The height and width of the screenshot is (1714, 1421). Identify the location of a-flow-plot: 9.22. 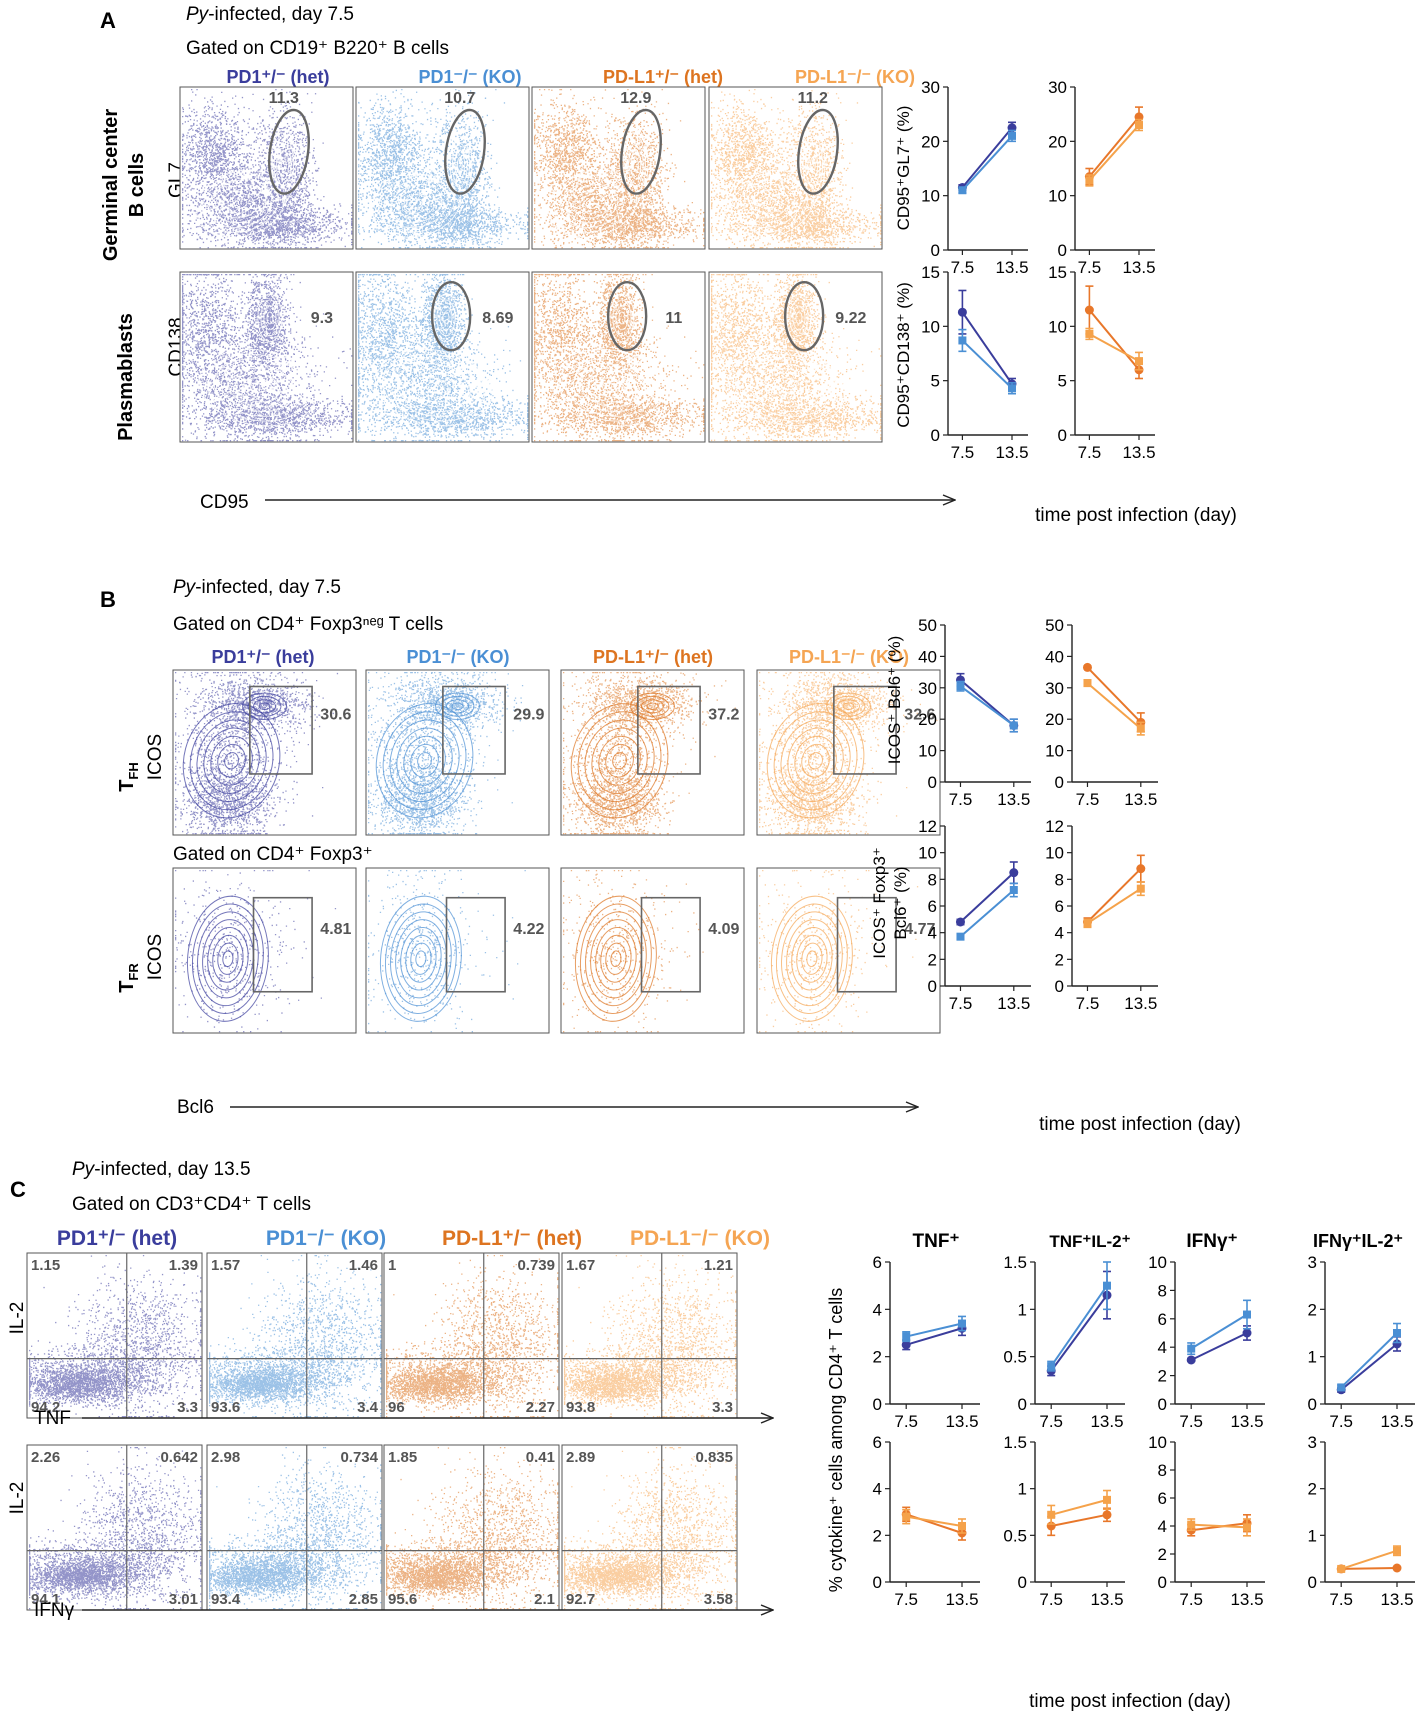
(795, 357).